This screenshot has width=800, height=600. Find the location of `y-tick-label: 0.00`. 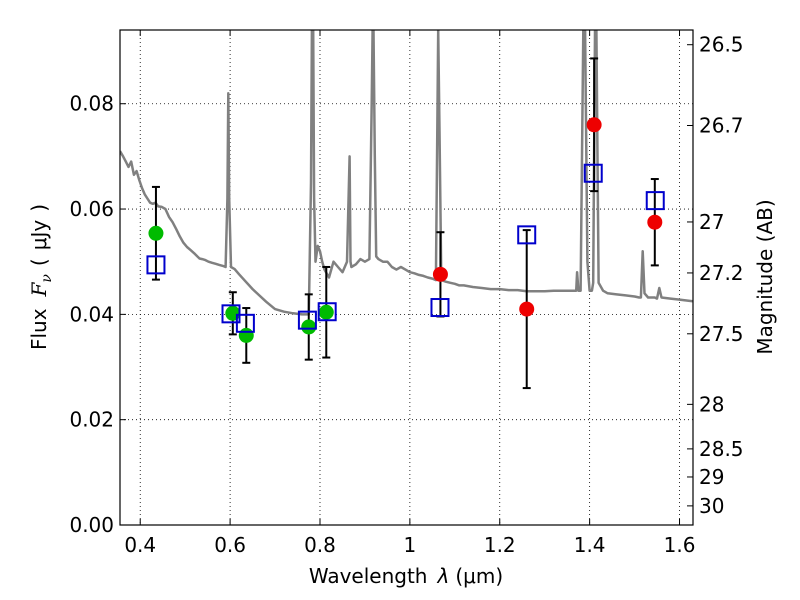

y-tick-label: 0.00 is located at coordinates (91, 525).